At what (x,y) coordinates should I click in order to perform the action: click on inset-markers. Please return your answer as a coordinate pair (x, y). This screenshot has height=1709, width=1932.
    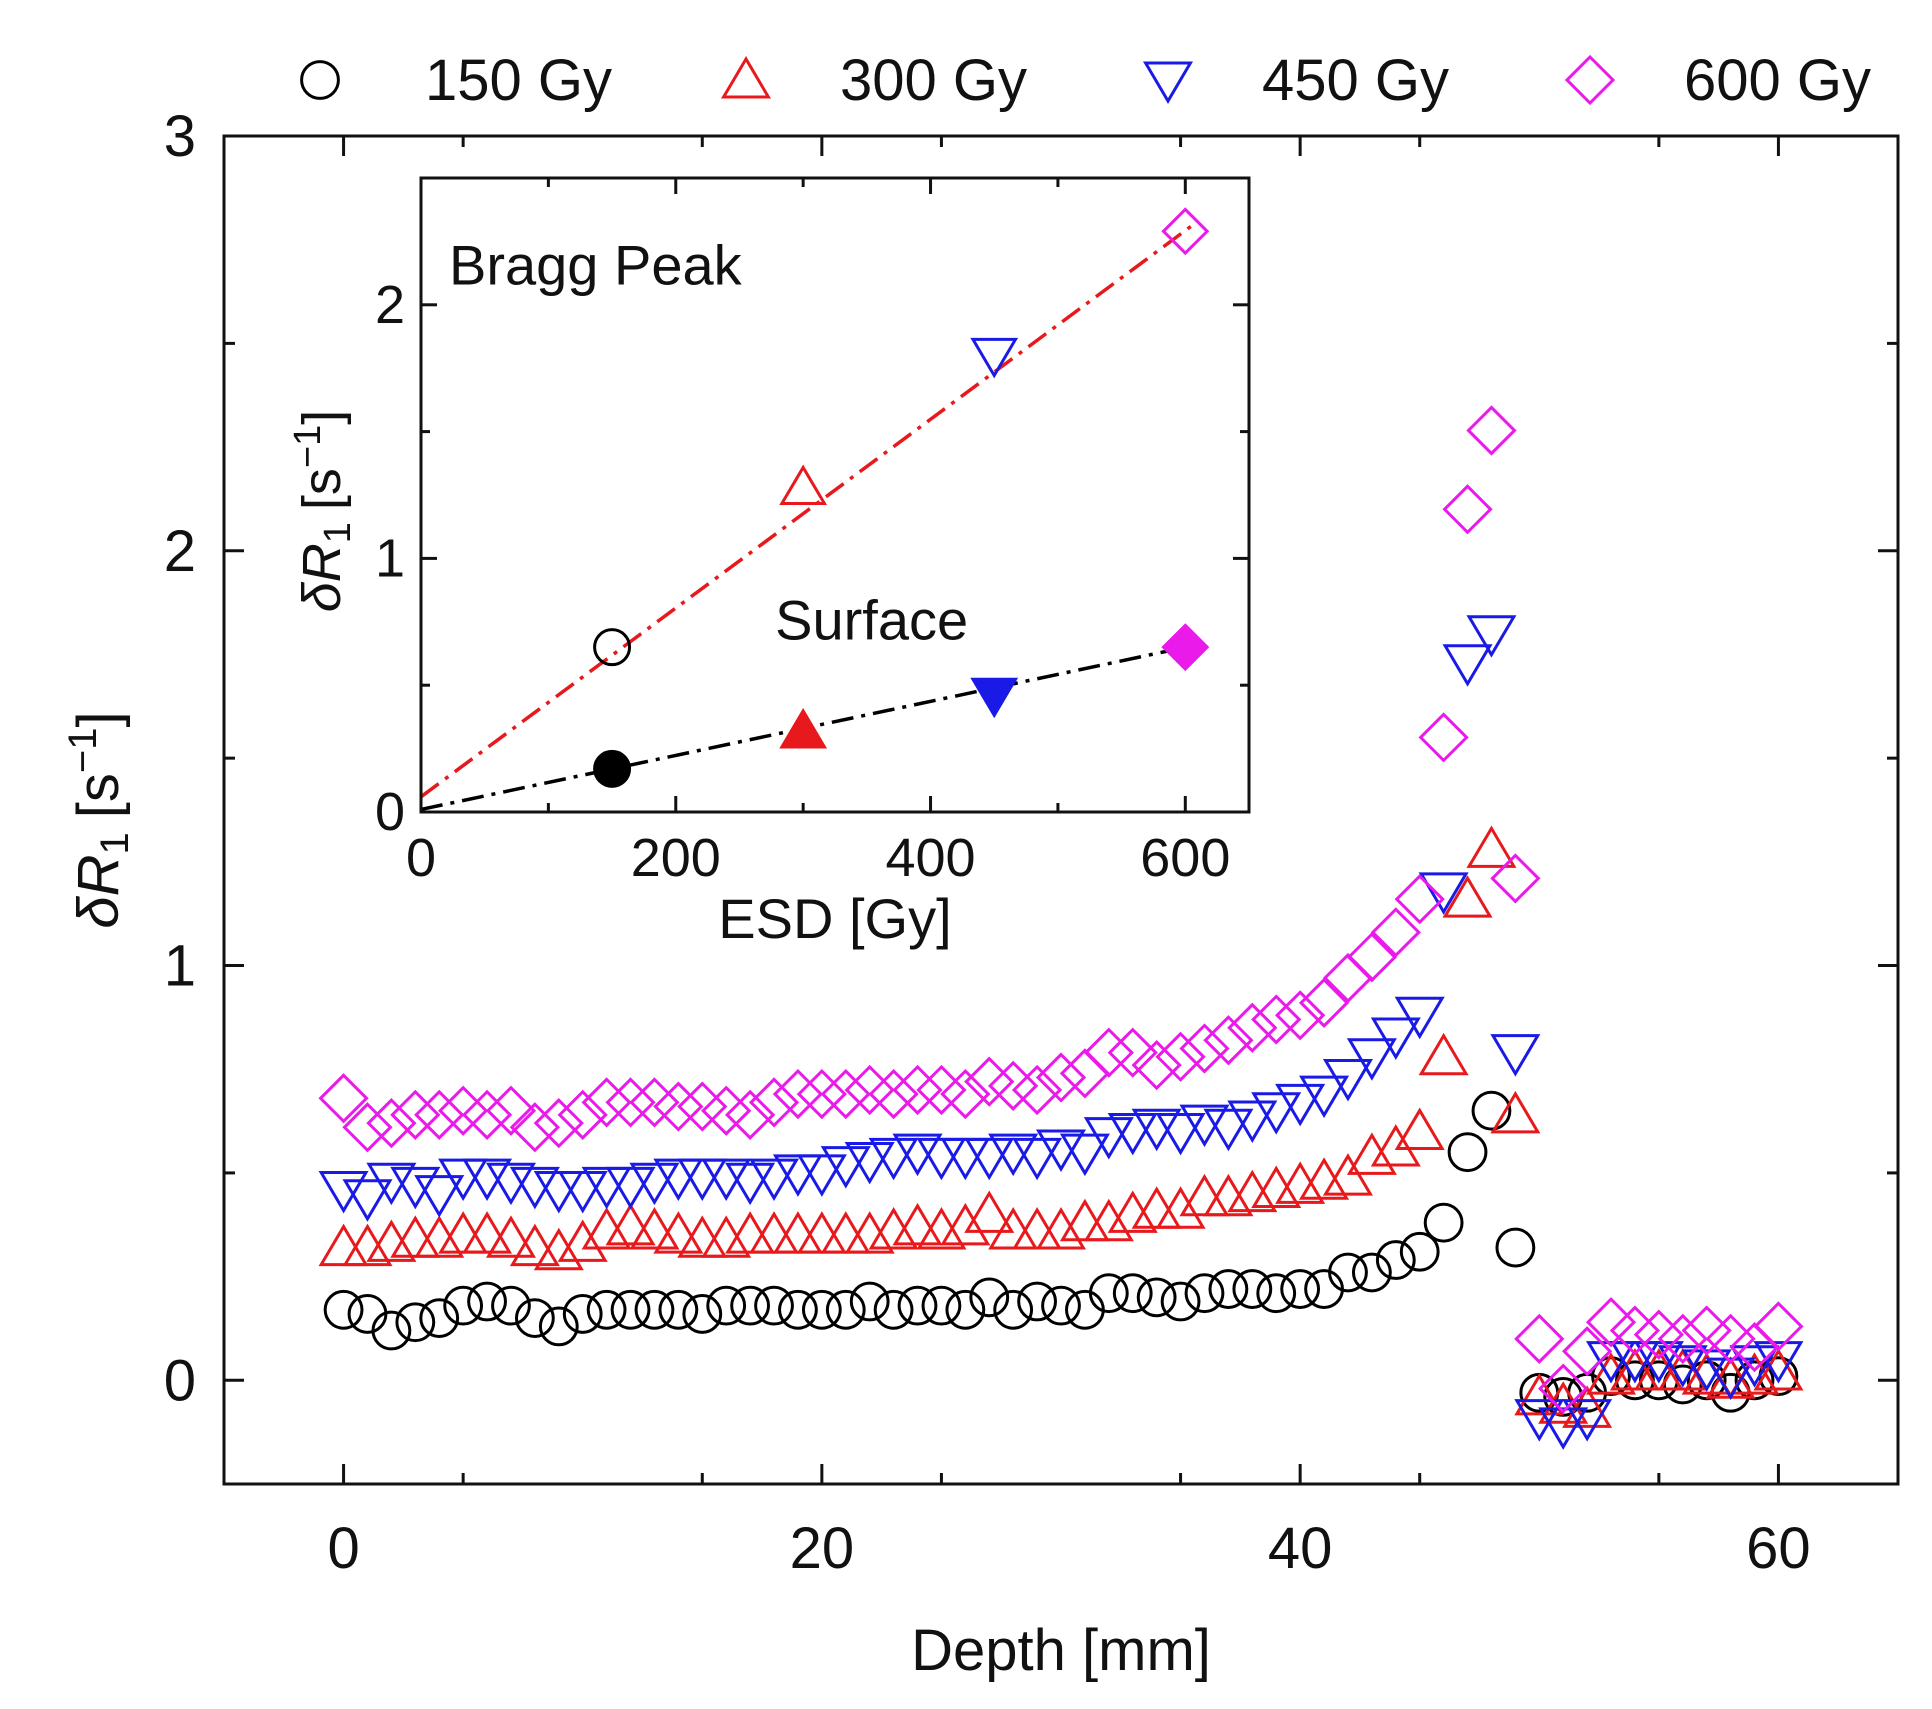
    Looking at the image, I should click on (901, 497).